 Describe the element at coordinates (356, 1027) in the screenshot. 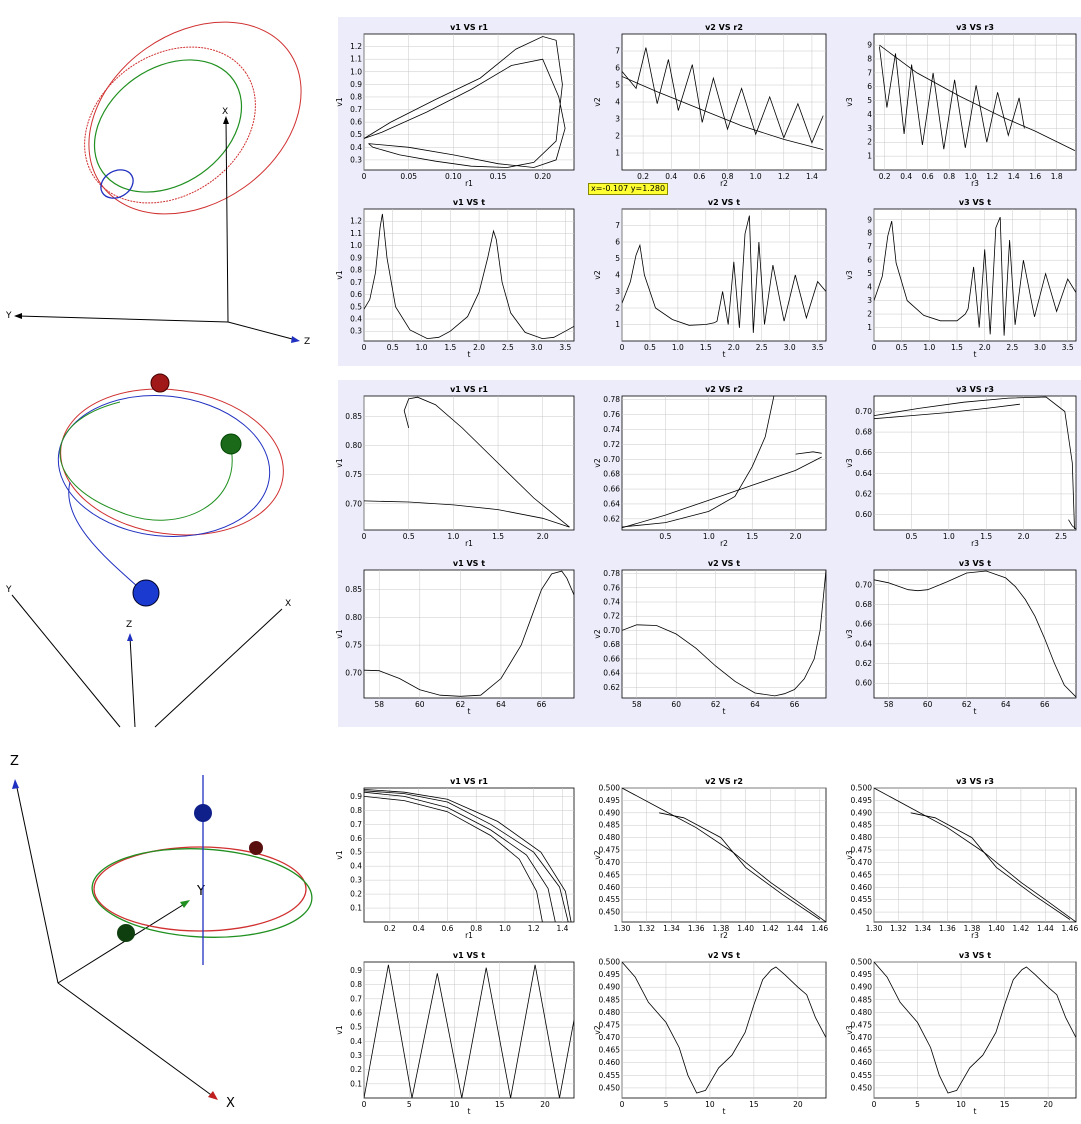

I see `y-tick-label: 0.5` at that location.